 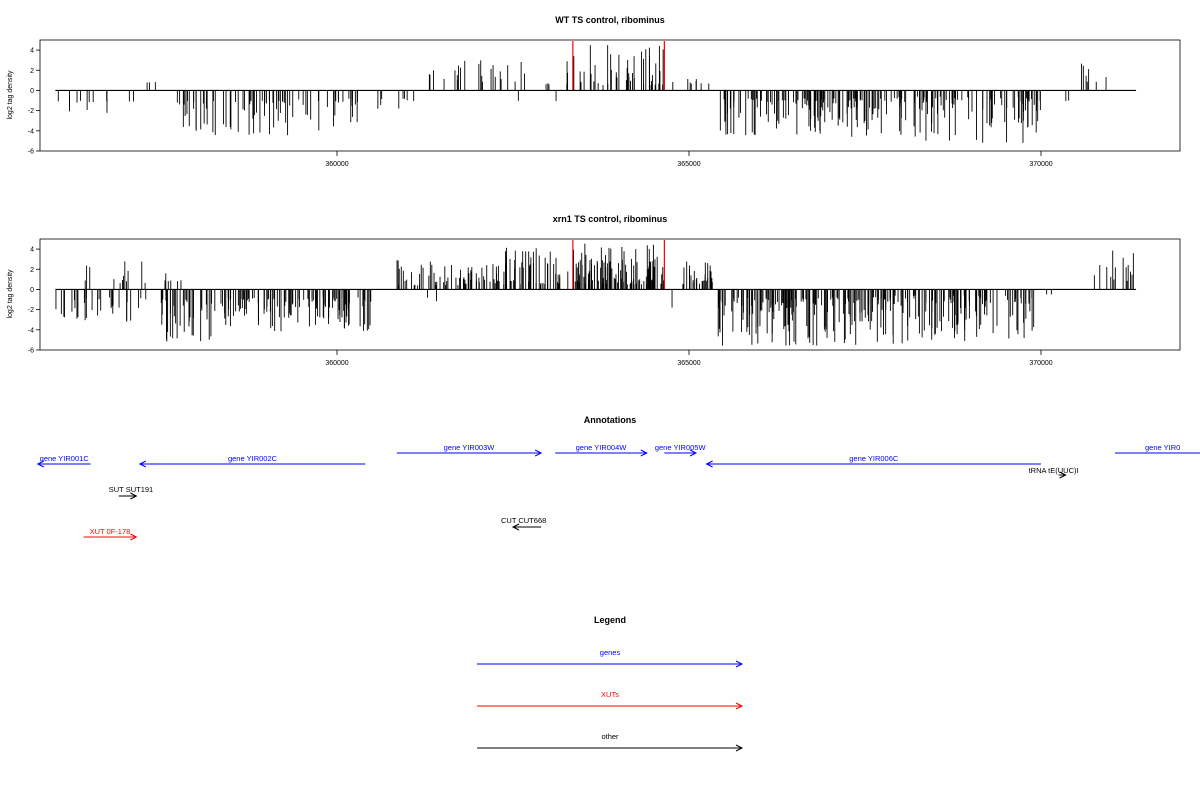 I want to click on legend-label: other, so click(x=610, y=736).